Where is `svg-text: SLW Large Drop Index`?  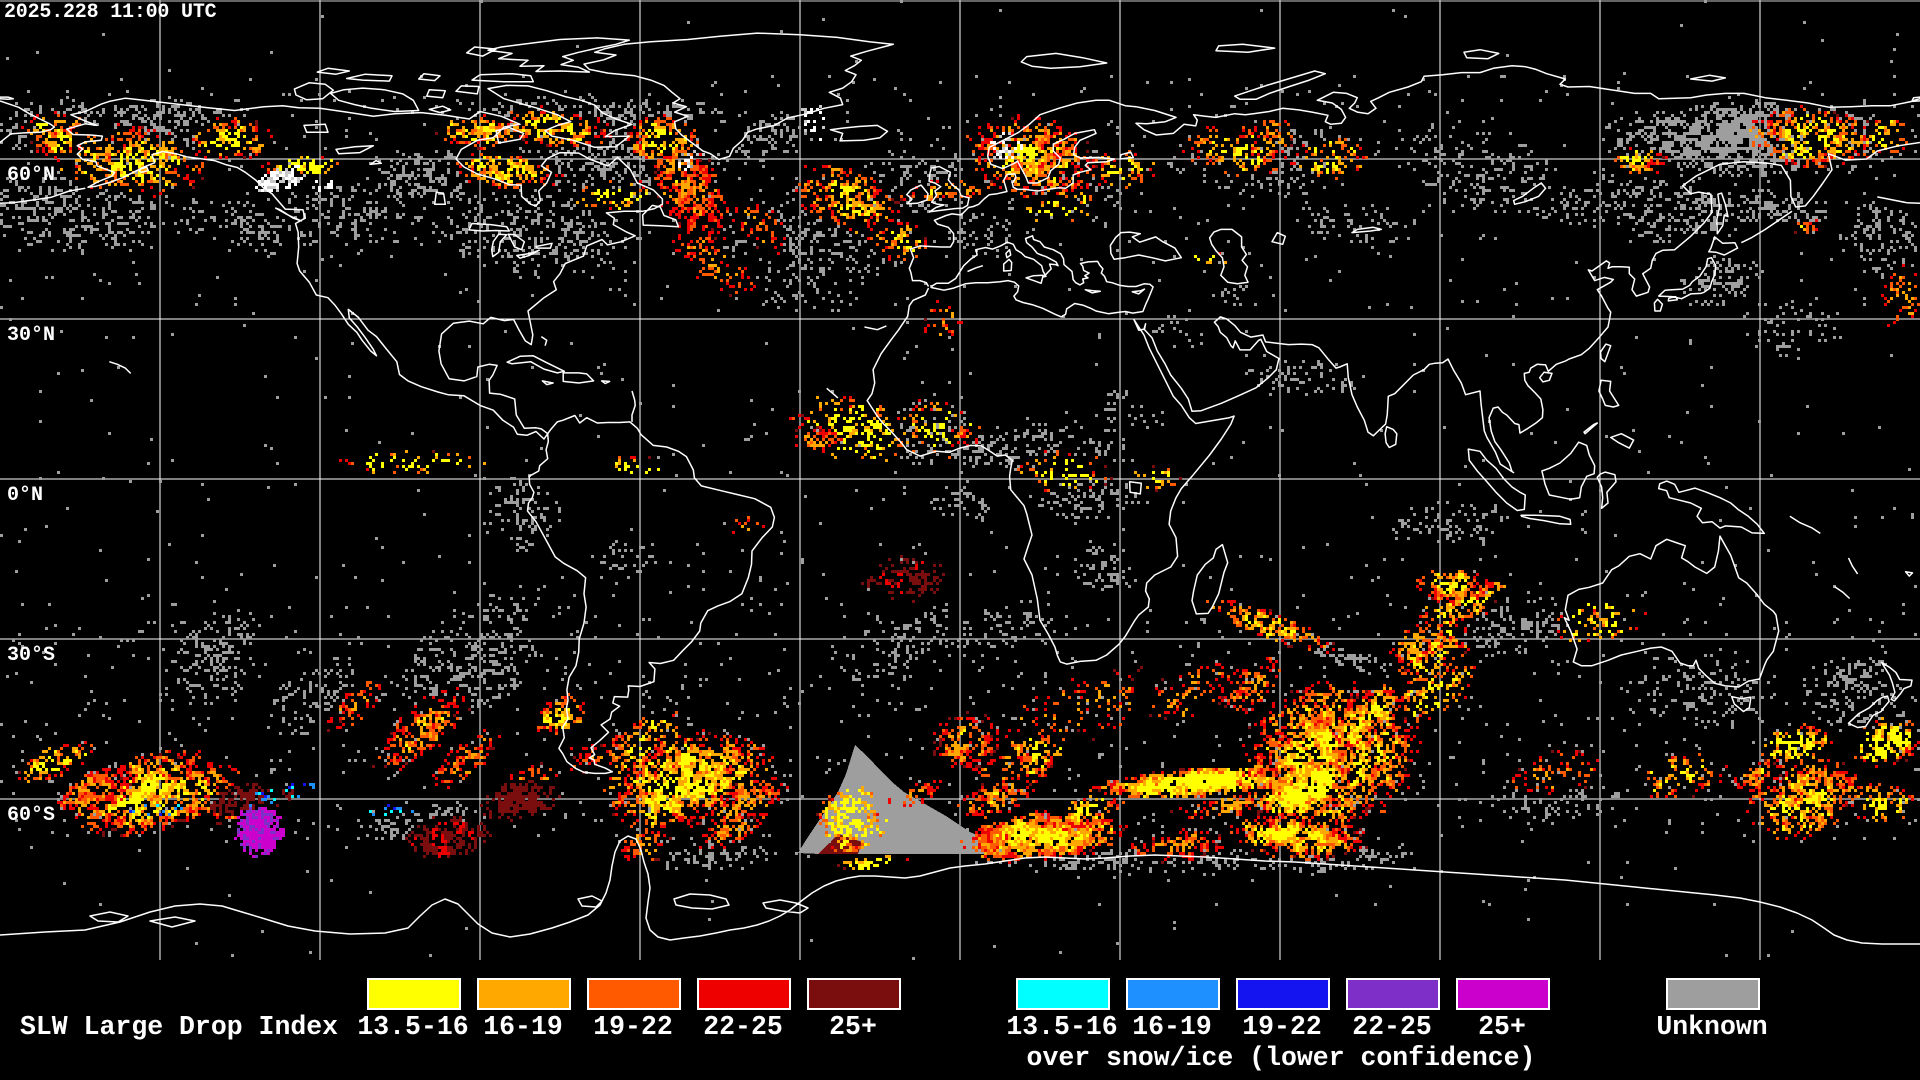 svg-text: SLW Large Drop Index is located at coordinates (179, 1027).